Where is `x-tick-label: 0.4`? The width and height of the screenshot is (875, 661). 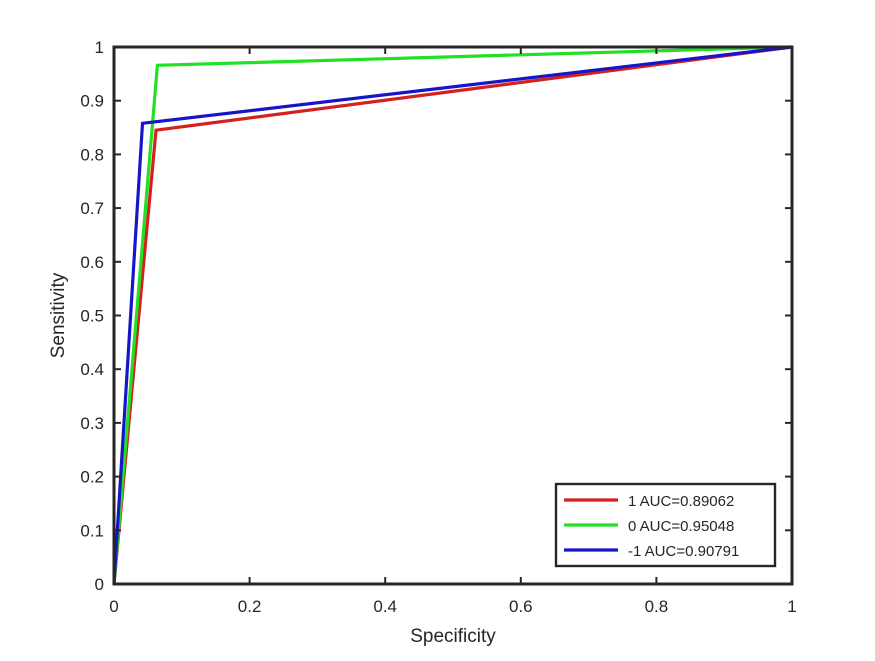 x-tick-label: 0.4 is located at coordinates (385, 606).